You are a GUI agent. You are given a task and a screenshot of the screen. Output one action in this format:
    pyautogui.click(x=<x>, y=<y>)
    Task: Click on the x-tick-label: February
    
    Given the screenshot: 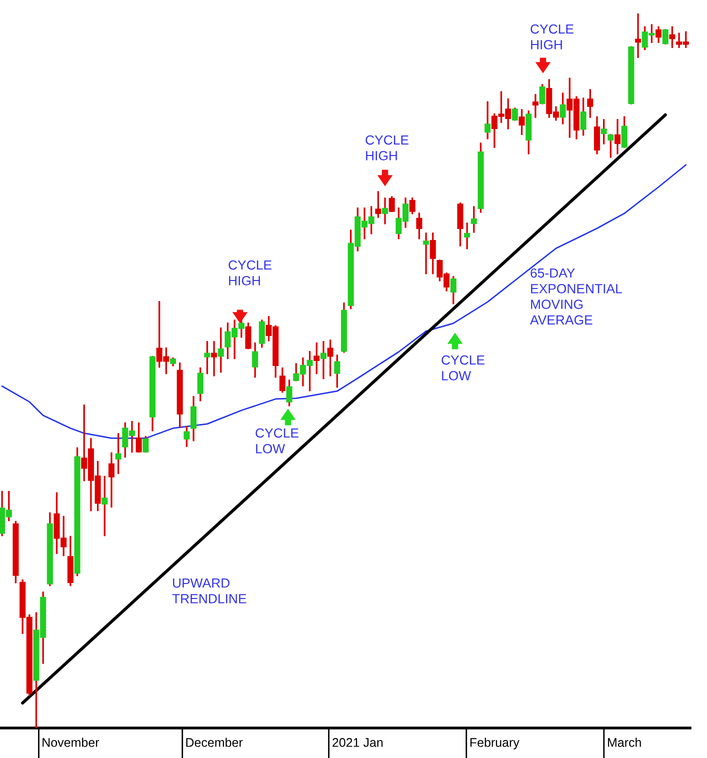 What is the action you would take?
    pyautogui.click(x=495, y=744)
    